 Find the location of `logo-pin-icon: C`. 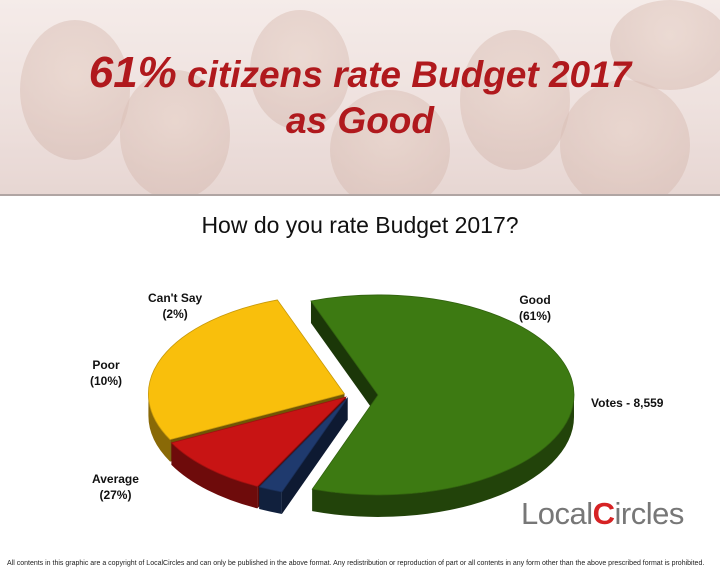

logo-pin-icon: C is located at coordinates (603, 513).